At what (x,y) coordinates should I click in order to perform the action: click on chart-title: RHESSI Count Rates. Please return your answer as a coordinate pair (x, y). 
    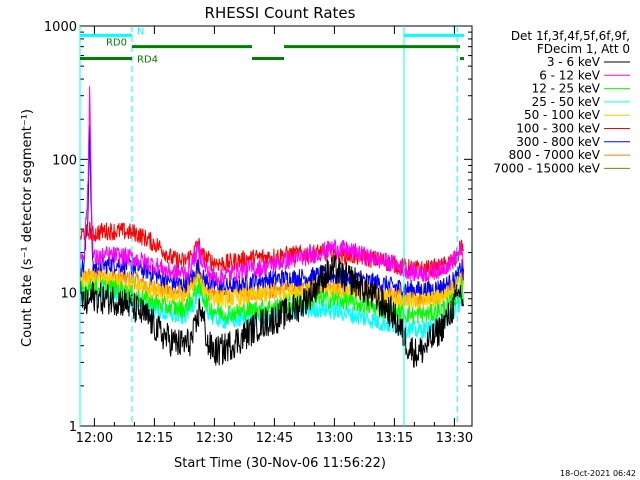
    Looking at the image, I should click on (280, 13).